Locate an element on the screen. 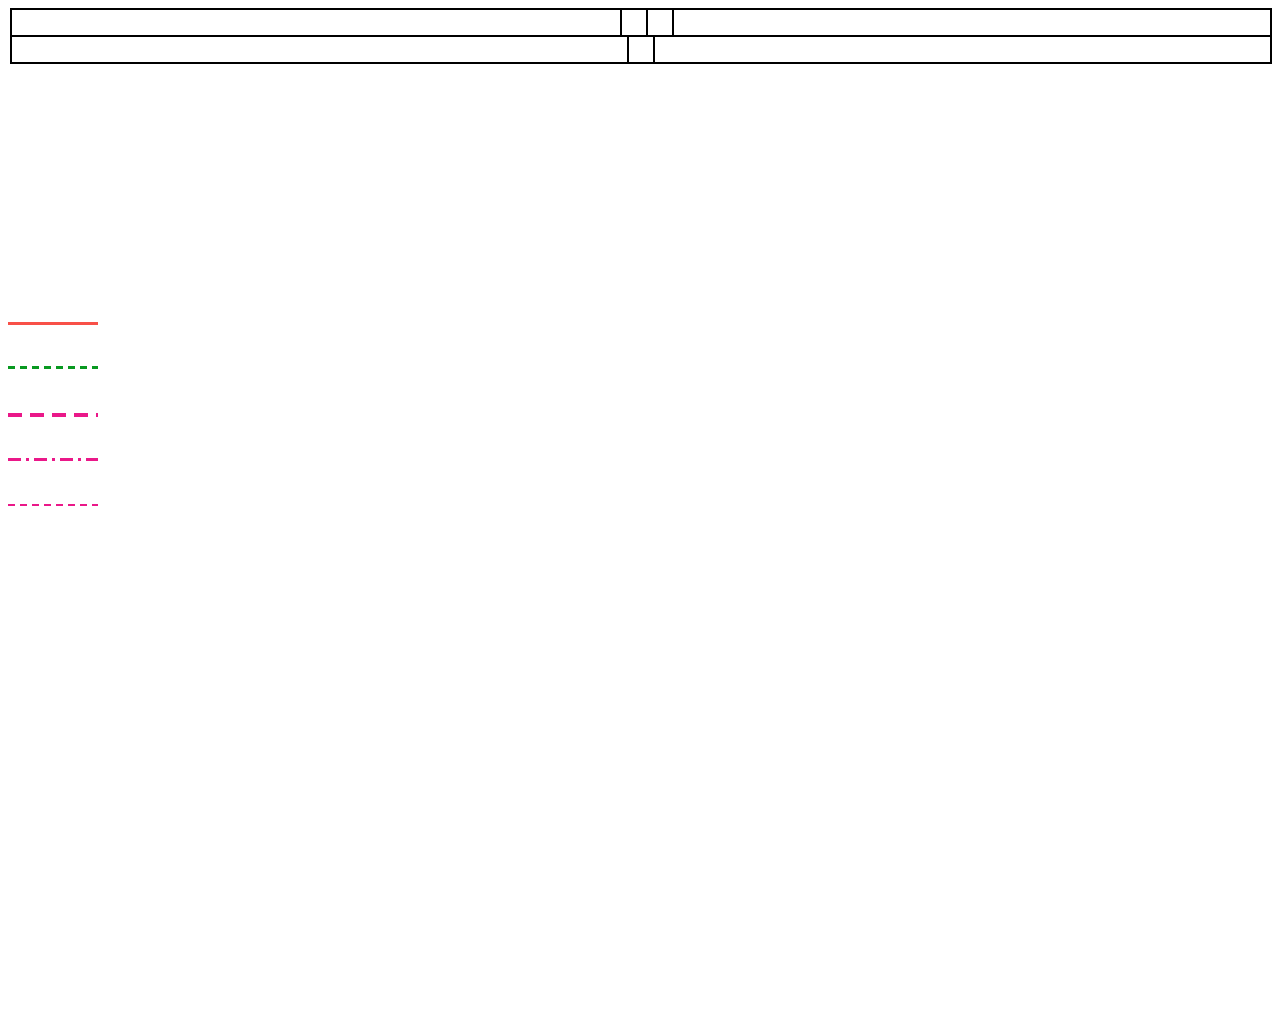 This screenshot has height=1024, width=1280. header is located at coordinates (641, 36).